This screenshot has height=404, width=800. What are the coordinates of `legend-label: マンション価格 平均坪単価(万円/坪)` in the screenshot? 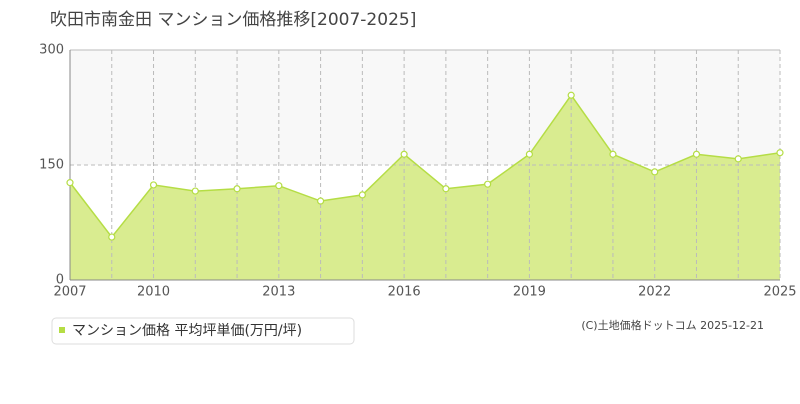 It's located at (187, 331).